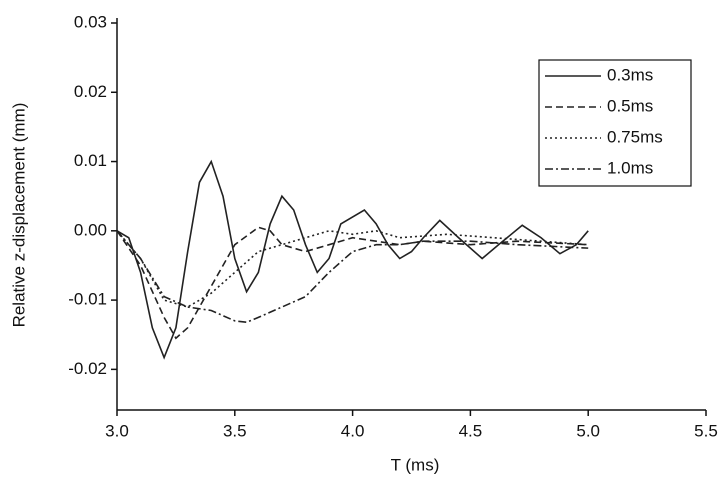 This screenshot has width=719, height=480. Describe the element at coordinates (635, 136) in the screenshot. I see `legend-label: 0.75ms` at that location.